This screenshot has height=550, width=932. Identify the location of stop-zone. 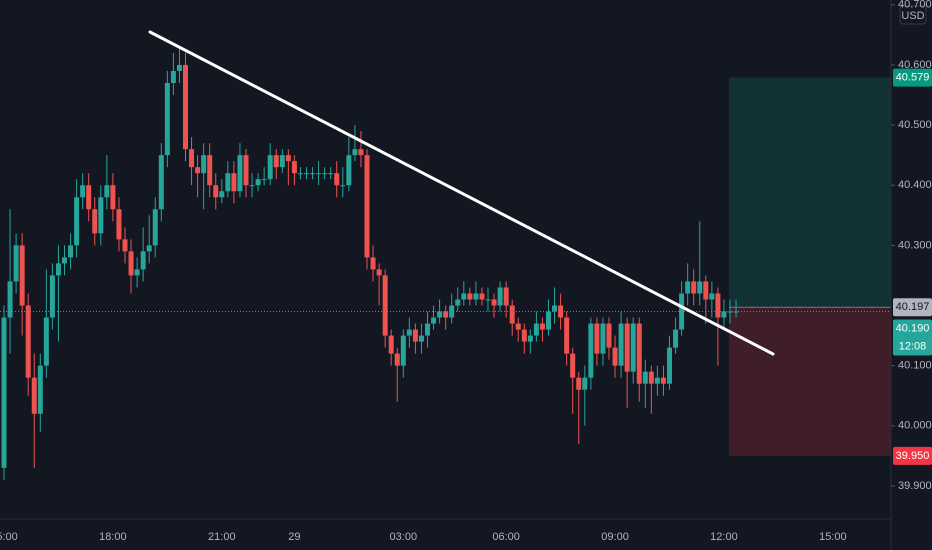
(810, 381).